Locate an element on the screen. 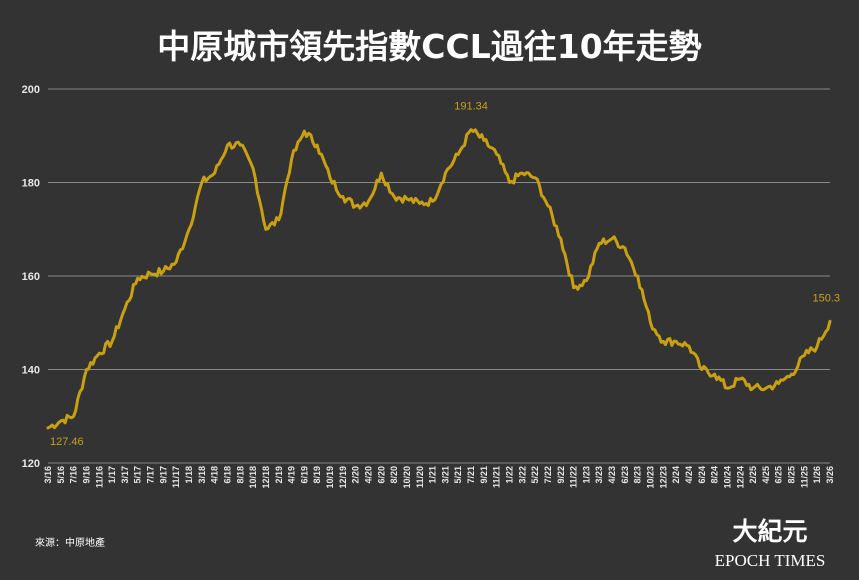 Image resolution: width=859 pixels, height=580 pixels. x-tick-label: 11/16 is located at coordinates (99, 477).